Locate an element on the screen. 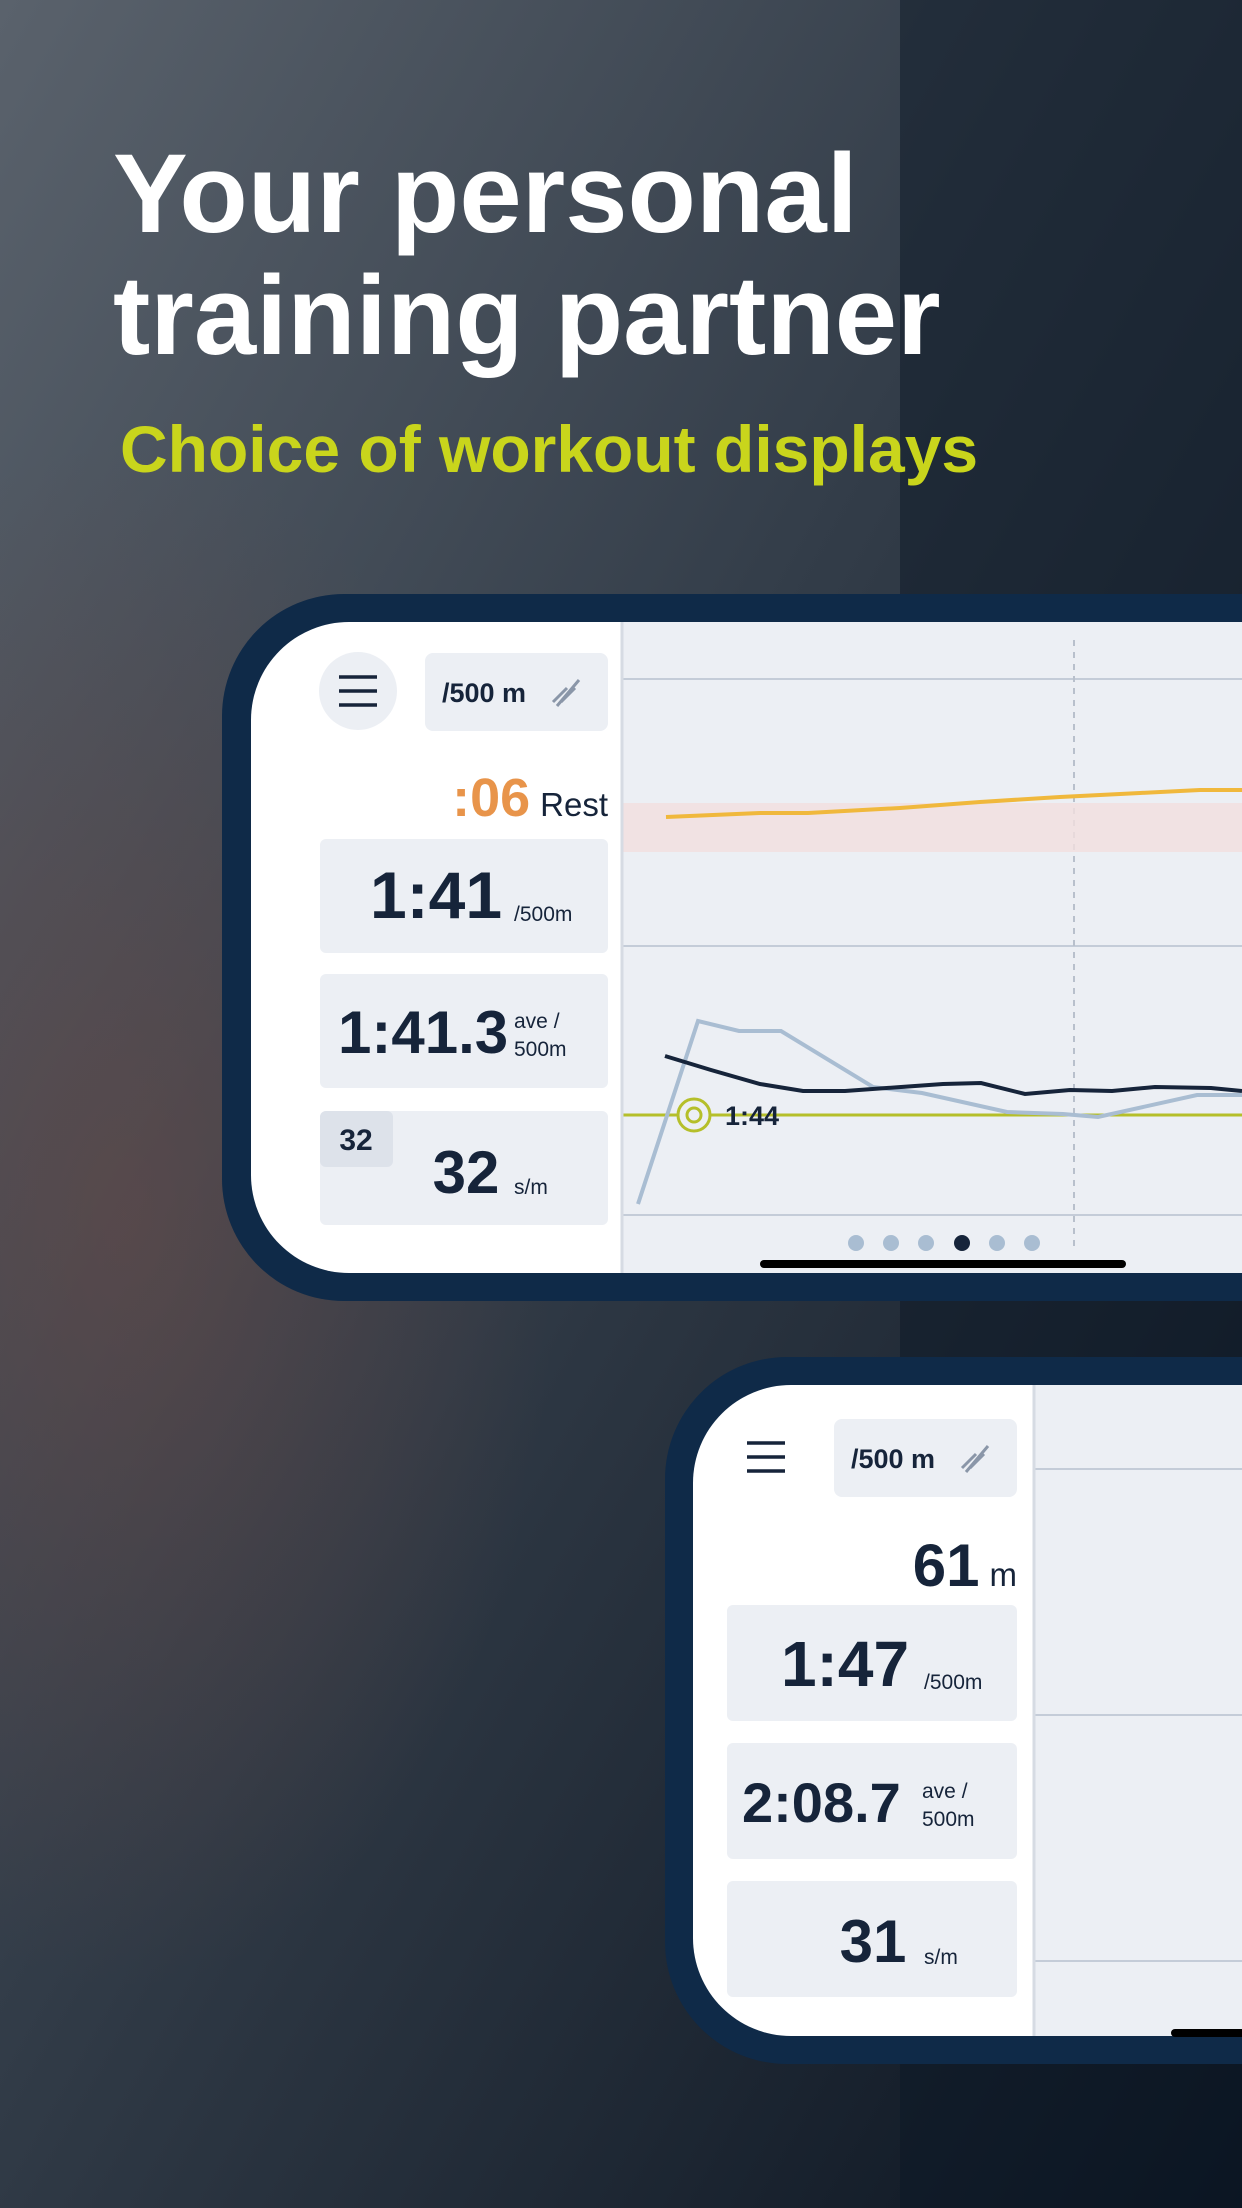 The width and height of the screenshot is (1242, 2208). previous-pace-line is located at coordinates (939, 1111).